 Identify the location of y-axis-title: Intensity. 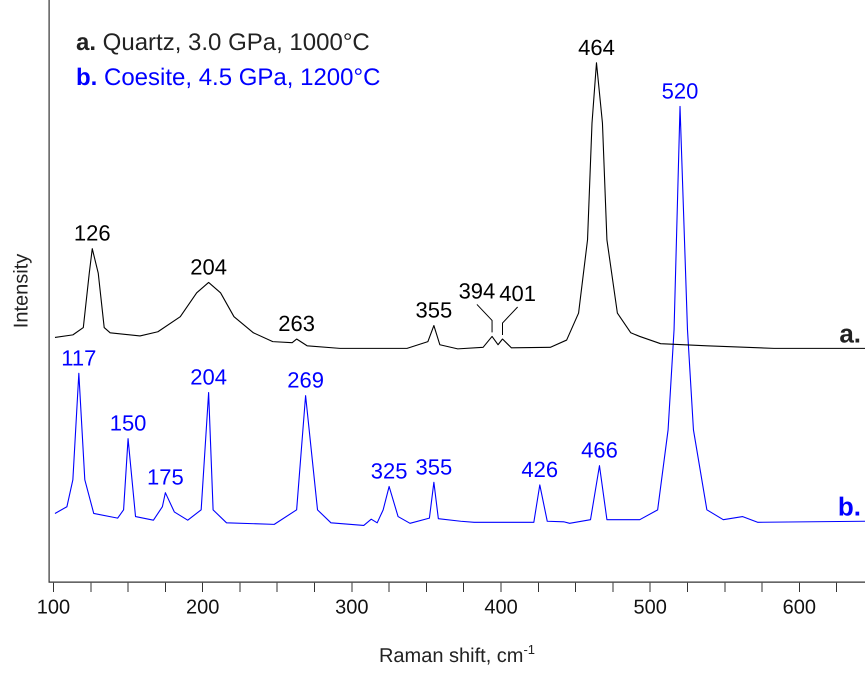
(21, 291).